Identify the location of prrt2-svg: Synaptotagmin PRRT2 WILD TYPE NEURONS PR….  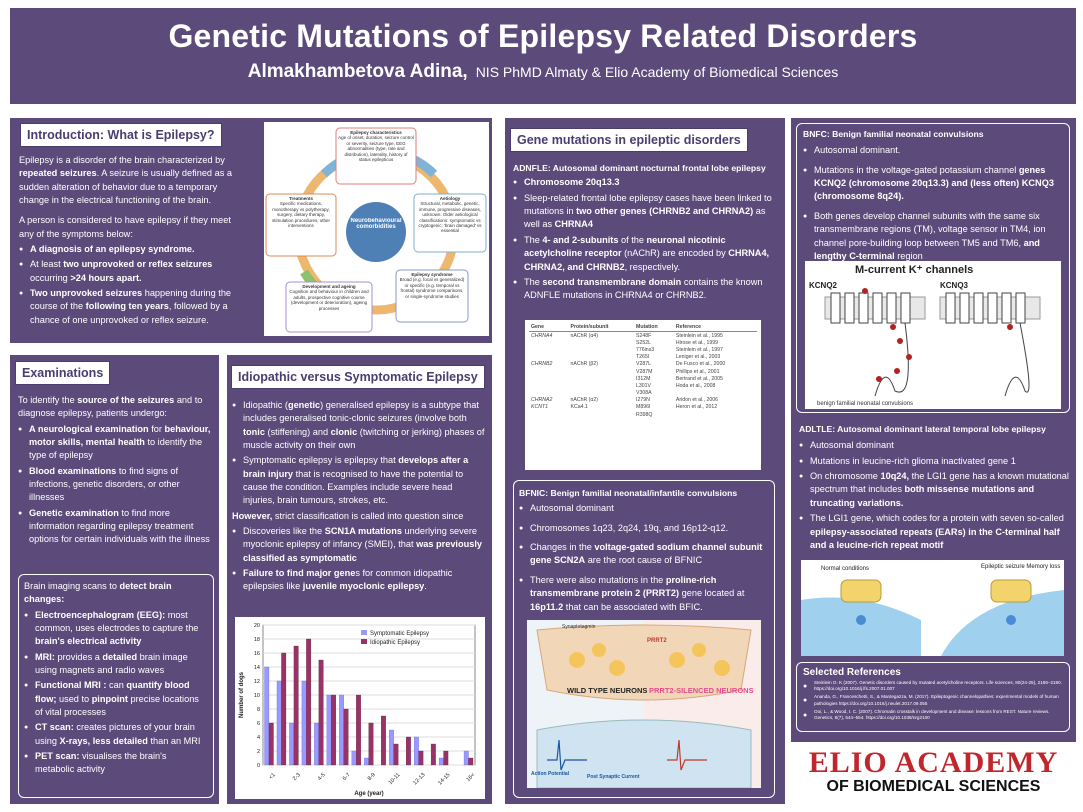
(644, 704).